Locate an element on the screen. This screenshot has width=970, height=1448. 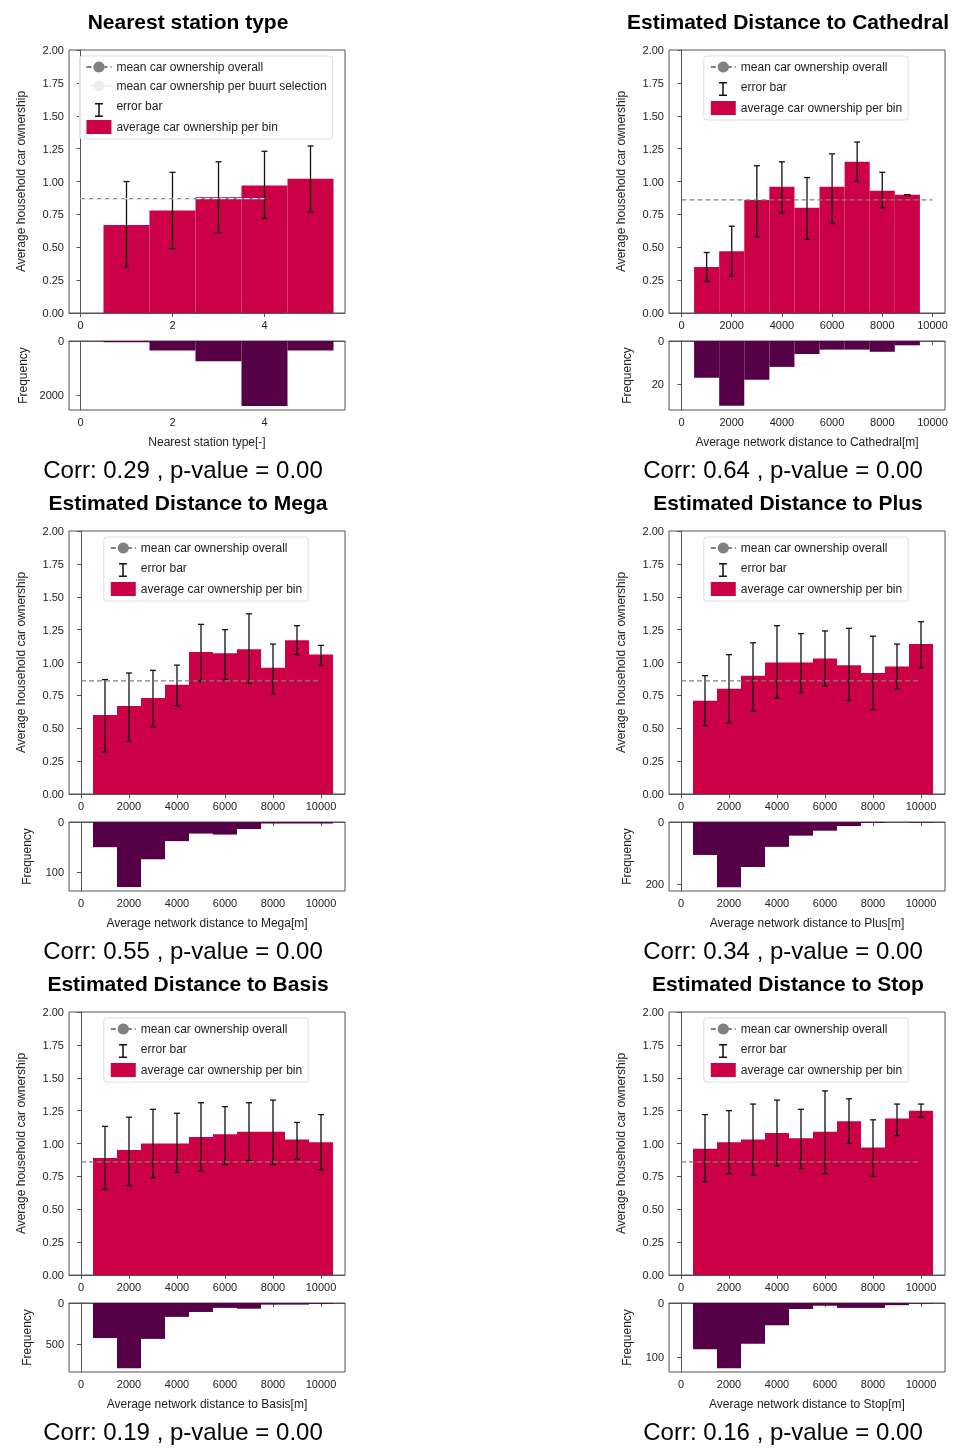
y-tick-label: 20 is located at coordinates (657, 384).